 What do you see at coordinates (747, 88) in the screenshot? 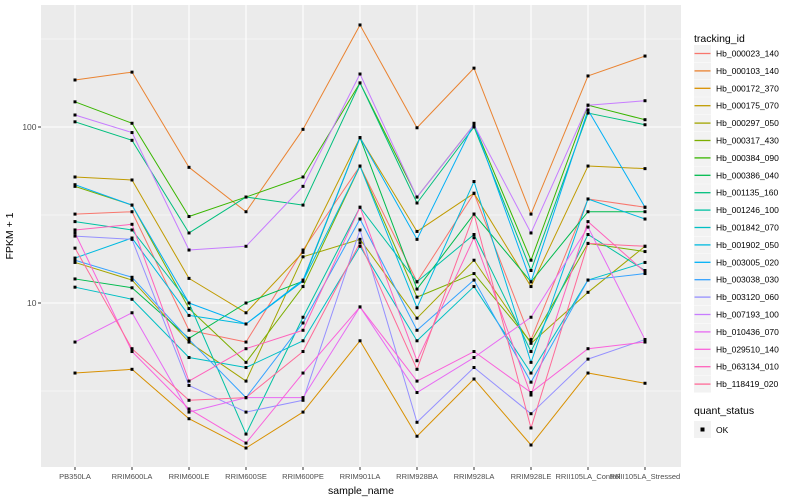
I see `legend-entry-label: Hb_000172_370` at bounding box center [747, 88].